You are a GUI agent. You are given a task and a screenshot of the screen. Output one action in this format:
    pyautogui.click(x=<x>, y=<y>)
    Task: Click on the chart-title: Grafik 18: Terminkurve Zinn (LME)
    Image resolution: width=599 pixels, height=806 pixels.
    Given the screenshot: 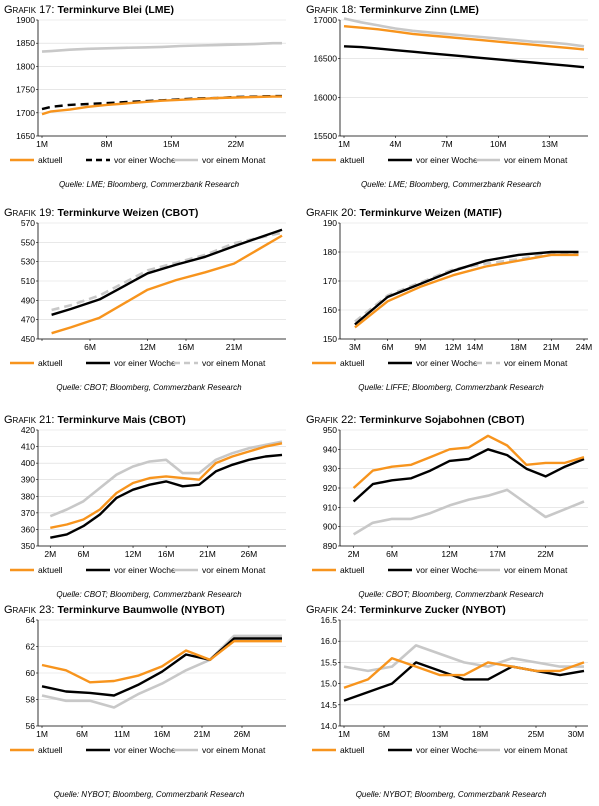 What is the action you would take?
    pyautogui.click(x=392, y=10)
    